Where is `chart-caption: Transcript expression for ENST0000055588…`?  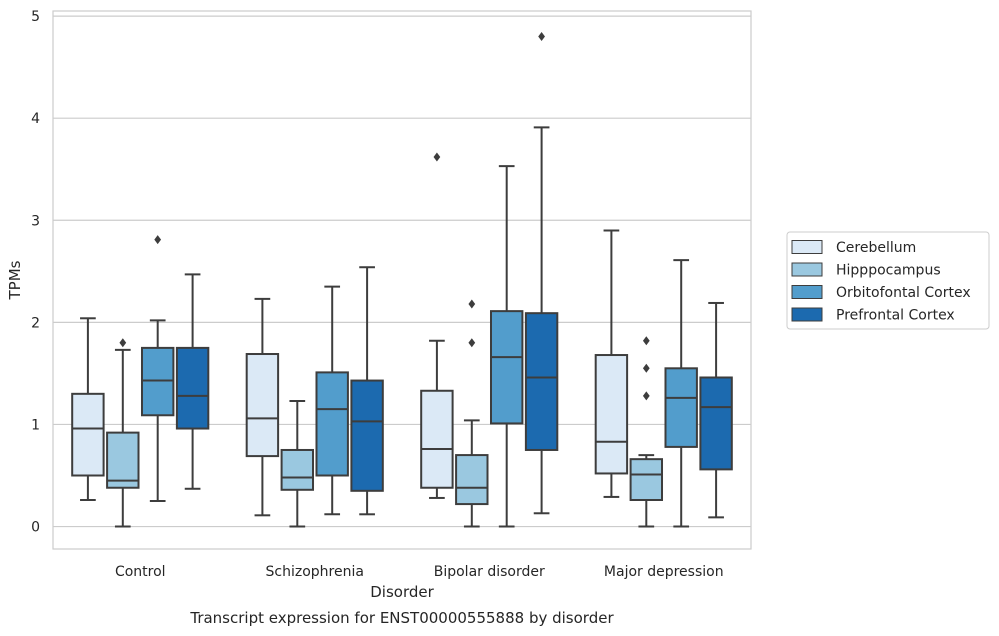 chart-caption: Transcript expression for ENST0000055588… is located at coordinates (401, 618).